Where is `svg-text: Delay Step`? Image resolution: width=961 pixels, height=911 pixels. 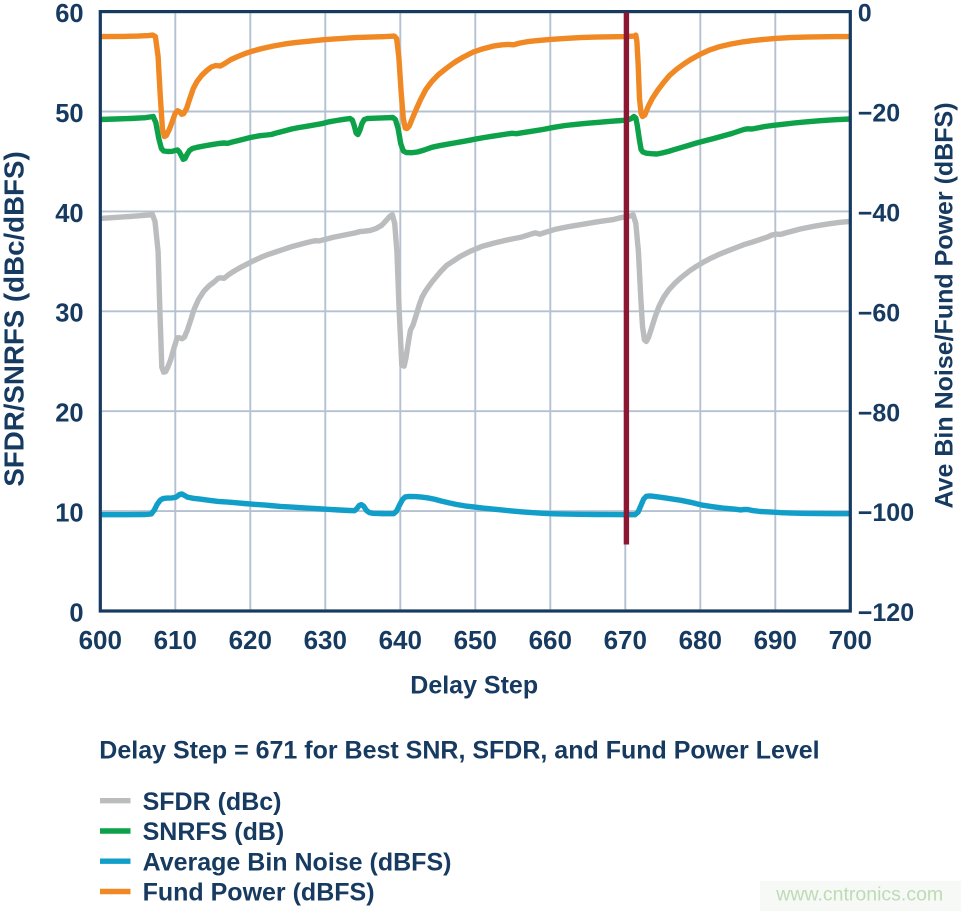 svg-text: Delay Step is located at coordinates (474, 685).